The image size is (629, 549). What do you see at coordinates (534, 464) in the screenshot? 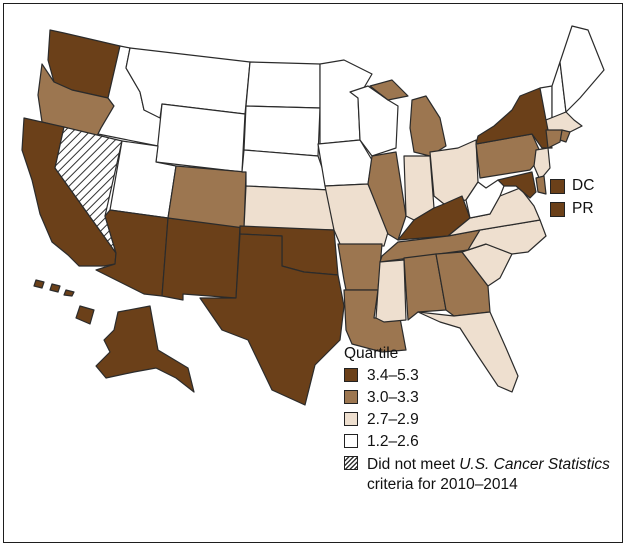
I see `legend-not-met-italic: U.S. Cancer Statistics` at bounding box center [534, 464].